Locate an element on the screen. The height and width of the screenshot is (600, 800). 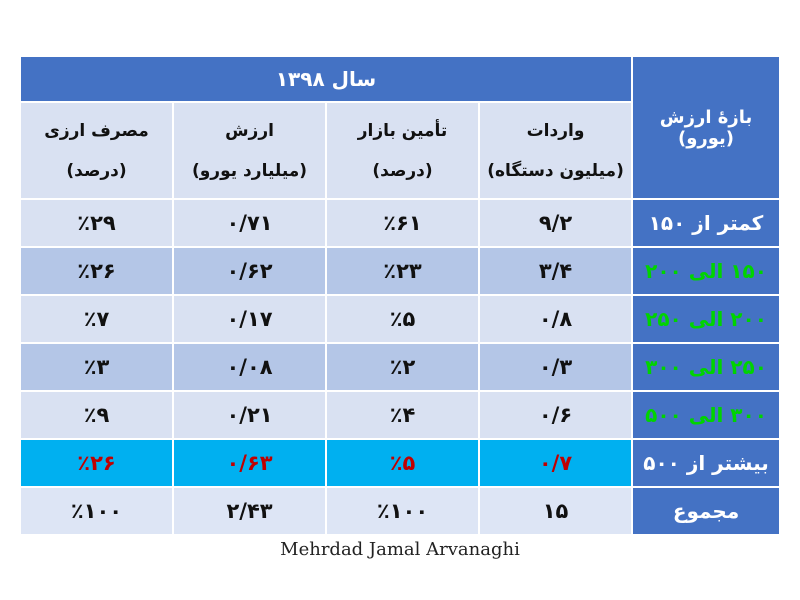
table-cell: ۰/۶ is located at coordinates (556, 415).